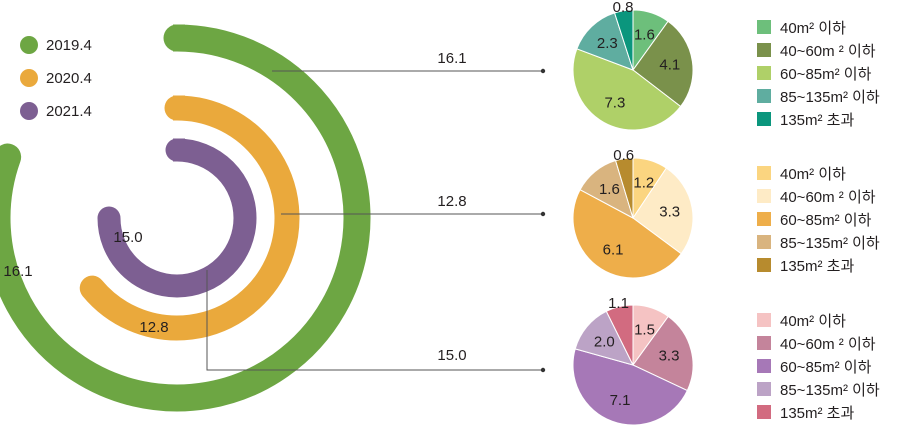 The image size is (900, 436). Describe the element at coordinates (69, 111) in the screenshot. I see `legend-label: 2021.4` at that location.